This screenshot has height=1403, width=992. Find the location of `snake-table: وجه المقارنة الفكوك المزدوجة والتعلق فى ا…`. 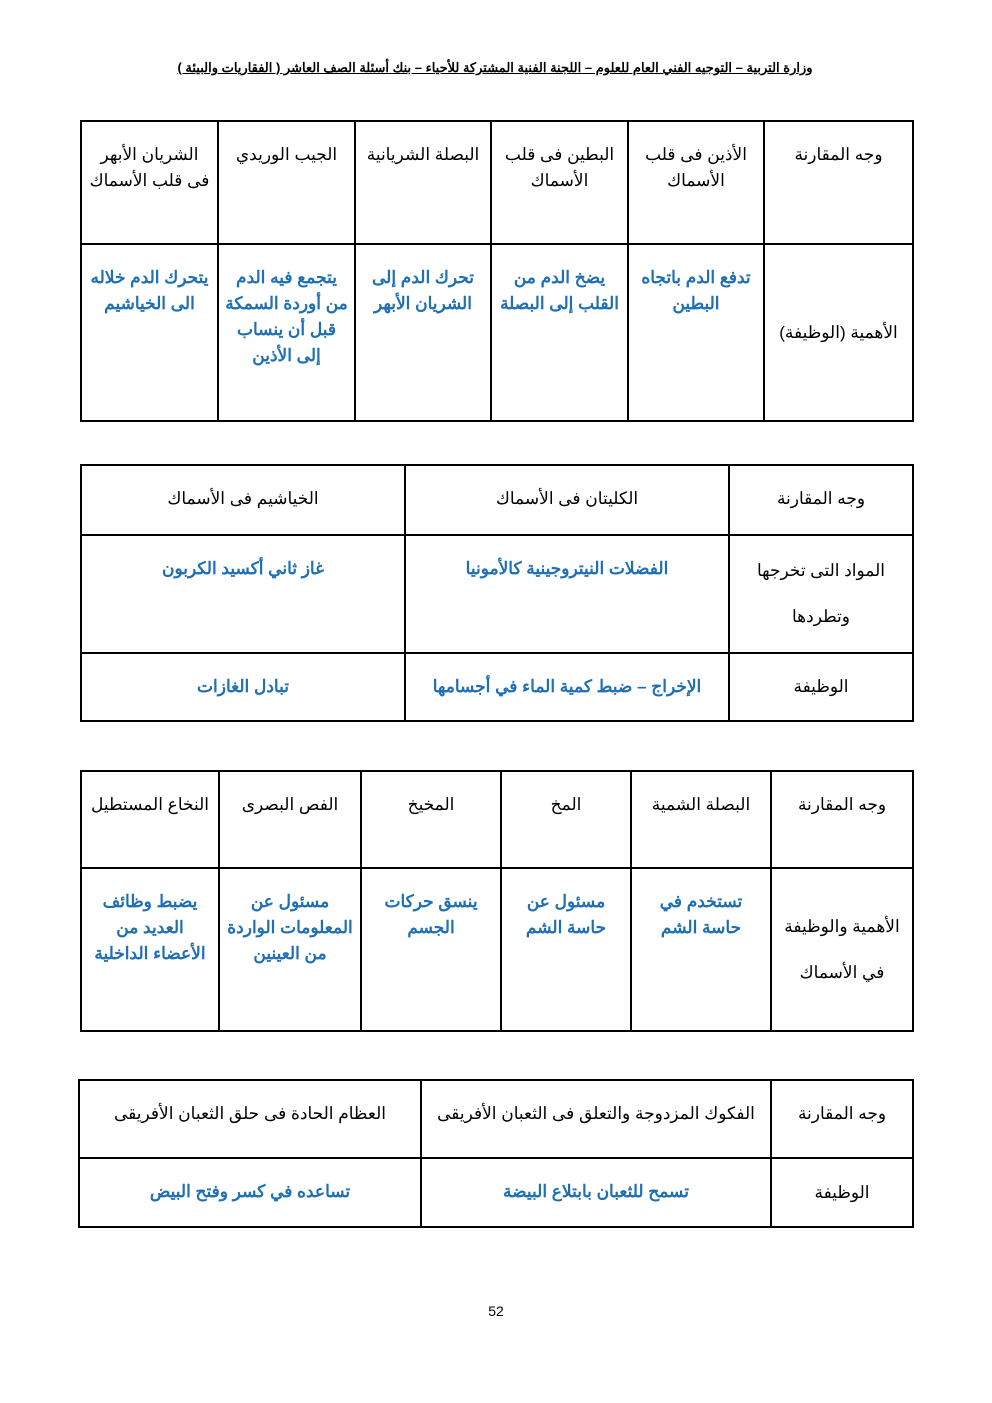

snake-table: وجه المقارنة الفكوك المزدوجة والتعلق فى ا… is located at coordinates (496, 1153).